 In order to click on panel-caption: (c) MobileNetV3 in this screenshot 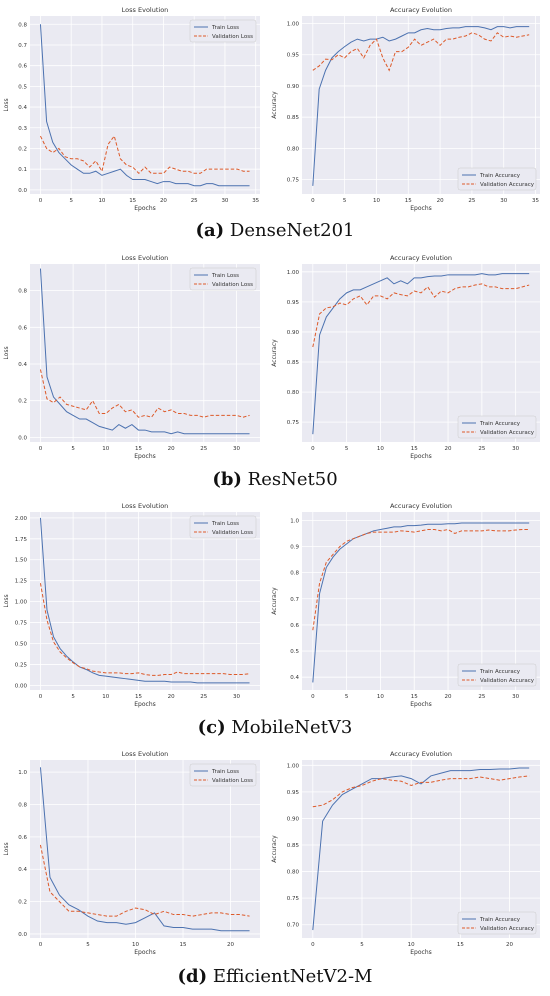, I will do `click(275, 727)`.